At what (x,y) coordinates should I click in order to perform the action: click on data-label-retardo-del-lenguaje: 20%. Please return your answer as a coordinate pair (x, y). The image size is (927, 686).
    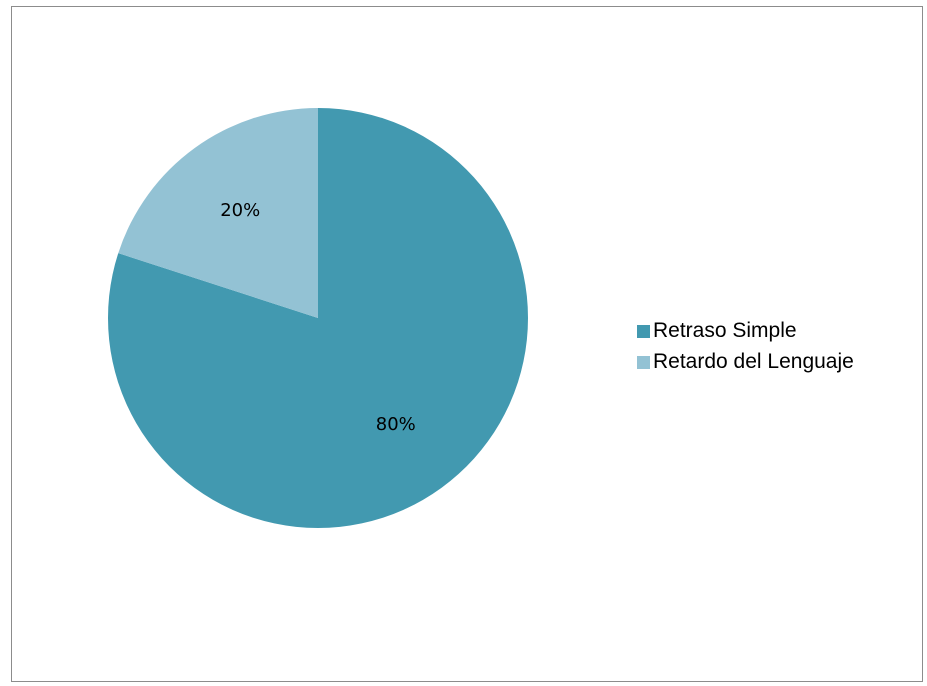
    Looking at the image, I should click on (240, 210).